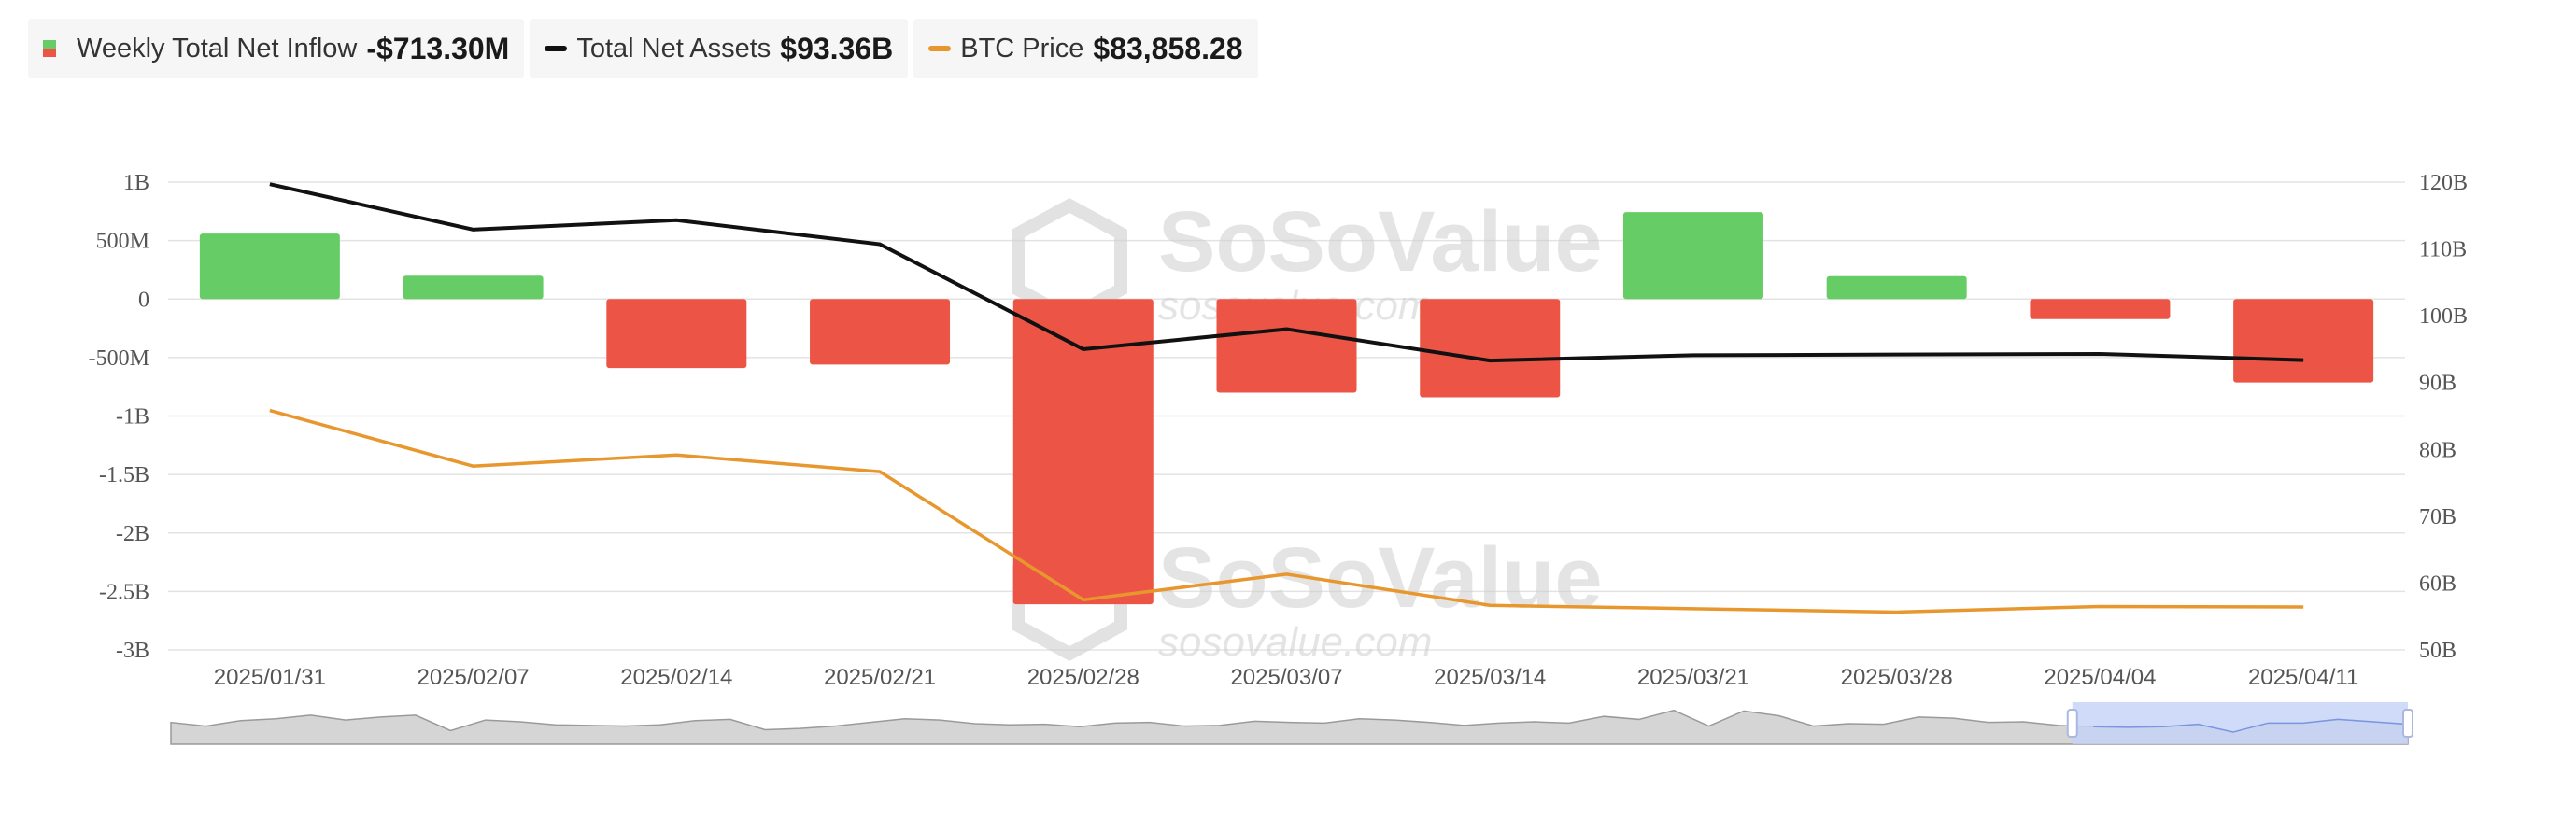  What do you see at coordinates (124, 592) in the screenshot?
I see `left-axis-tick: -2.5B` at bounding box center [124, 592].